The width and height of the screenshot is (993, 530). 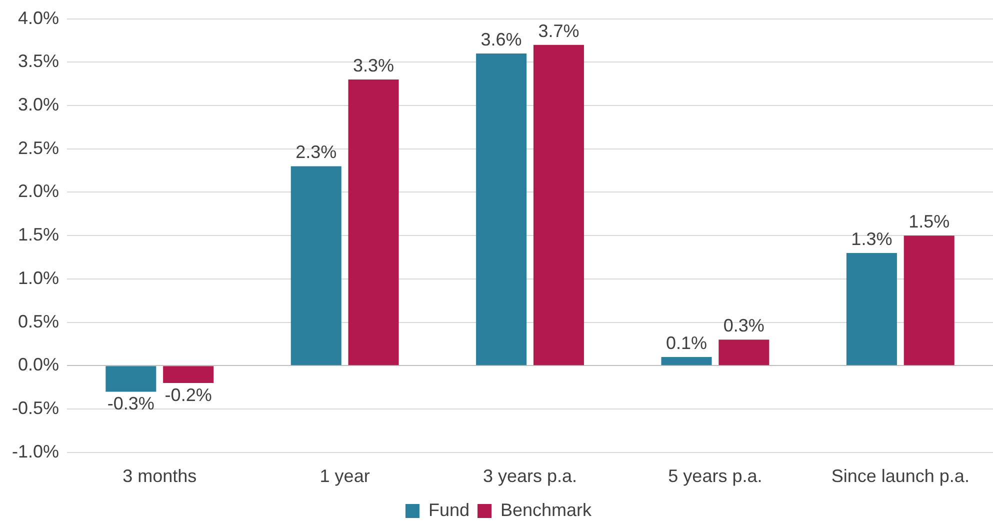 I want to click on data-label: 3.3%, so click(x=373, y=65).